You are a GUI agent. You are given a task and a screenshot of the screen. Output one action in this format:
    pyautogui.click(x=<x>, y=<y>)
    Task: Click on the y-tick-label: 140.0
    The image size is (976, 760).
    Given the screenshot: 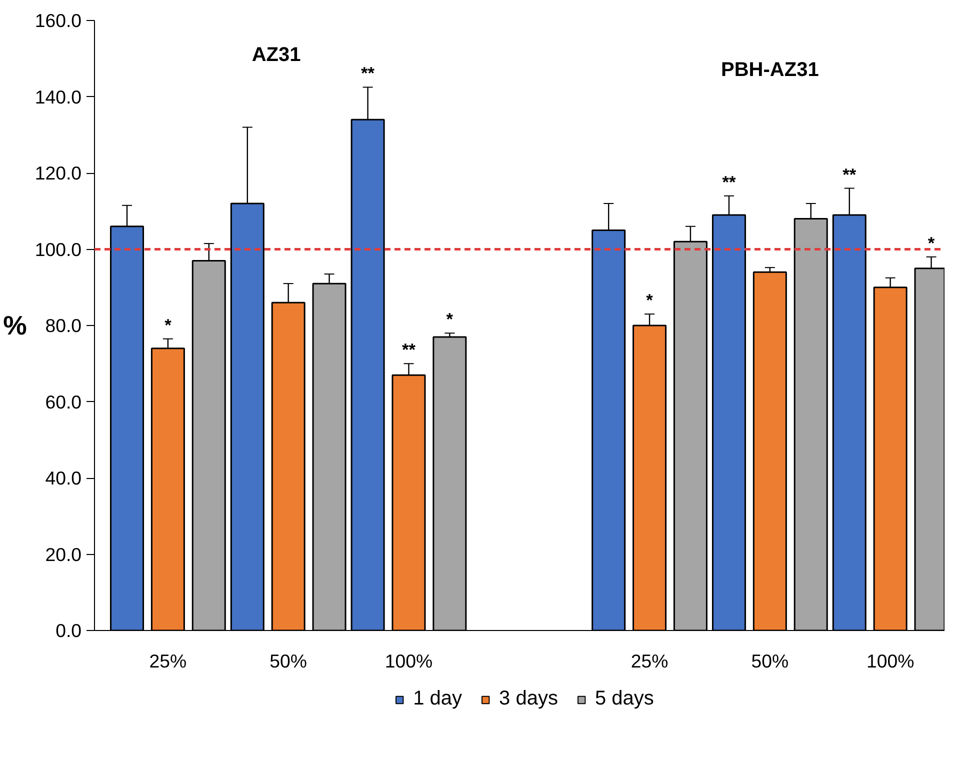 What is the action you would take?
    pyautogui.click(x=58, y=97)
    